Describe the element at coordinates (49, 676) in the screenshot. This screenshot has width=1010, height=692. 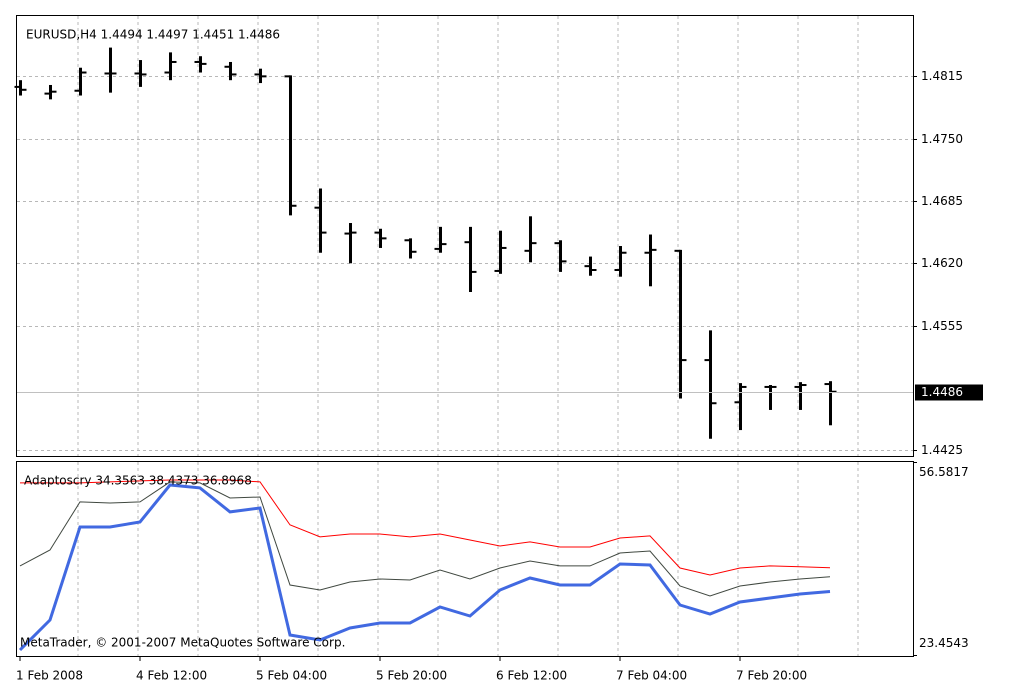
I see `x-tick-label: 1 Feb 2008` at that location.